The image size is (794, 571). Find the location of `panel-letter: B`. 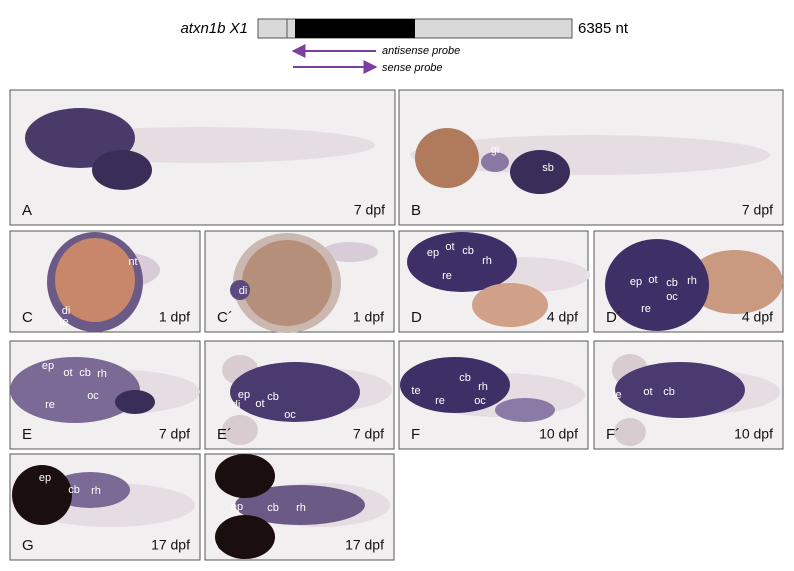

panel-letter: B is located at coordinates (416, 210).